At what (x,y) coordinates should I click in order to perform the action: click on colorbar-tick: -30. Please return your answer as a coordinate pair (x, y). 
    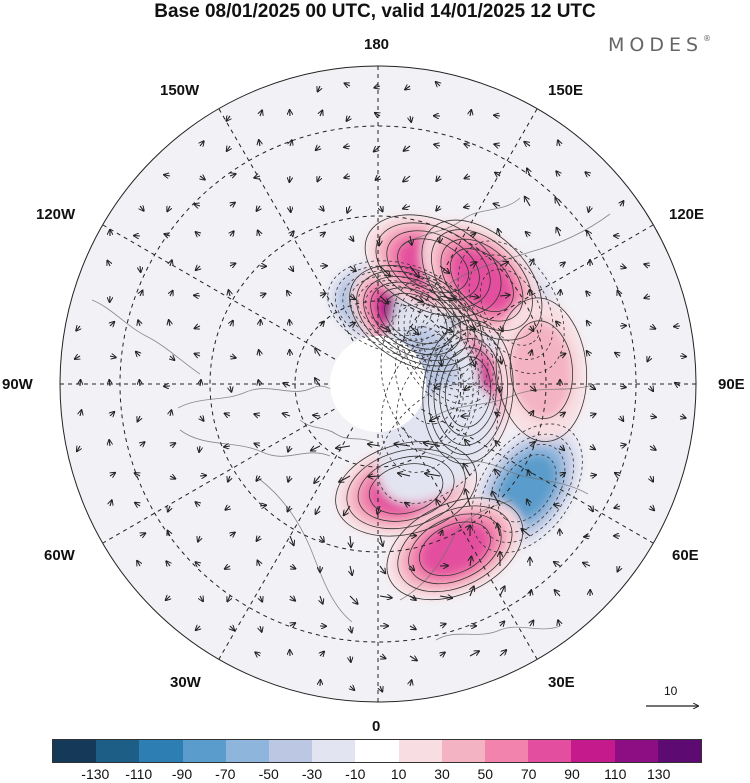
    Looking at the image, I should click on (312, 774).